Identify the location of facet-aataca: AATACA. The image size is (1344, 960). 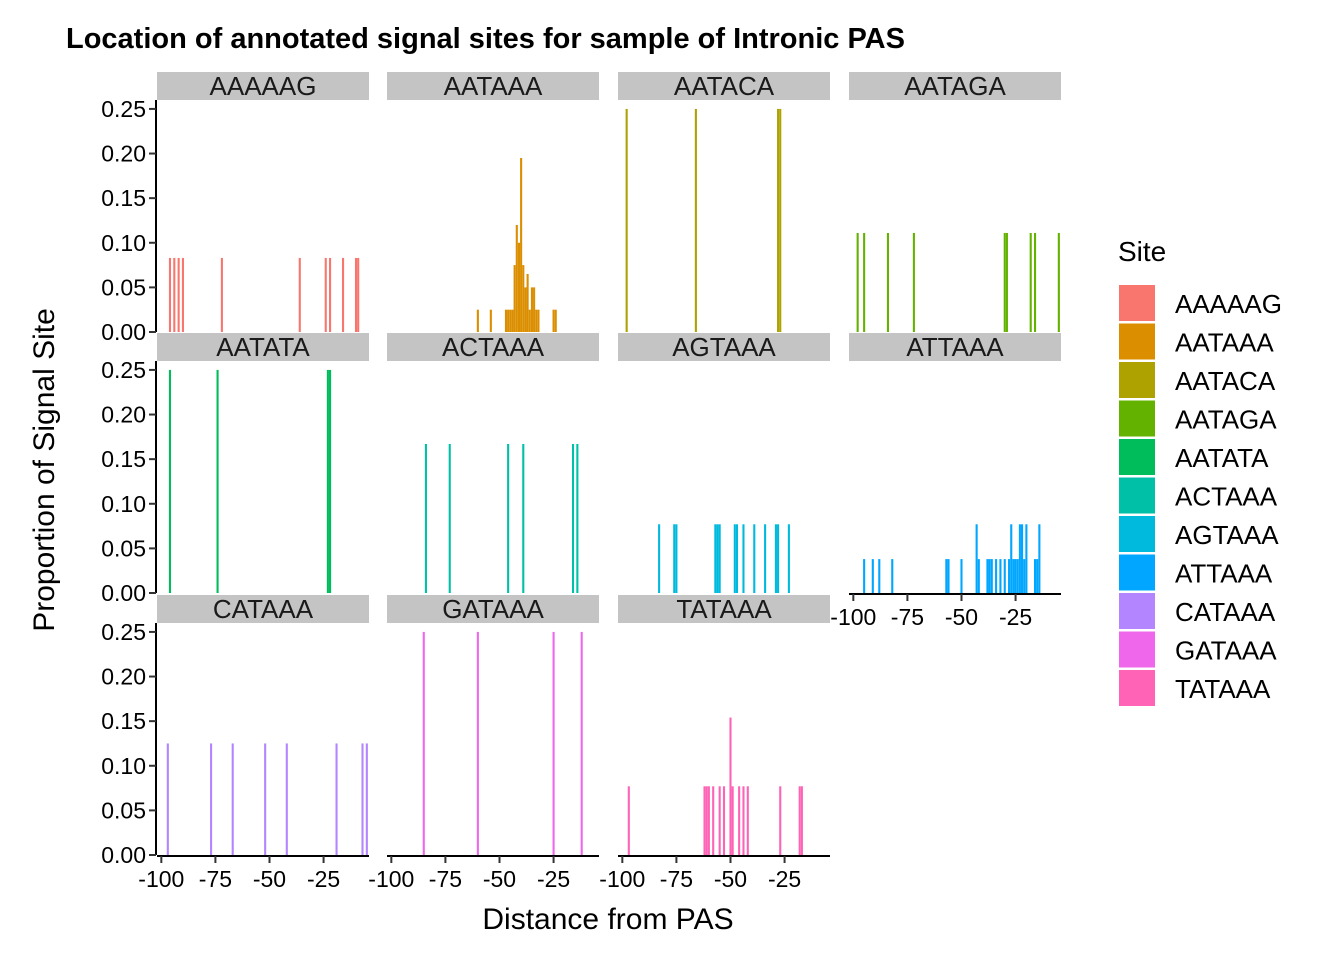
(724, 201).